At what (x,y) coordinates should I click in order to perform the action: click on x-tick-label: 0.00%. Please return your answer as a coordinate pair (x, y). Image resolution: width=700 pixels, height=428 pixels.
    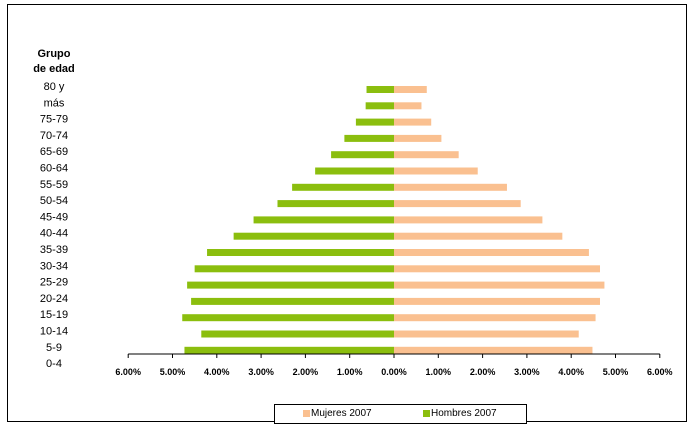
    Looking at the image, I should click on (394, 372).